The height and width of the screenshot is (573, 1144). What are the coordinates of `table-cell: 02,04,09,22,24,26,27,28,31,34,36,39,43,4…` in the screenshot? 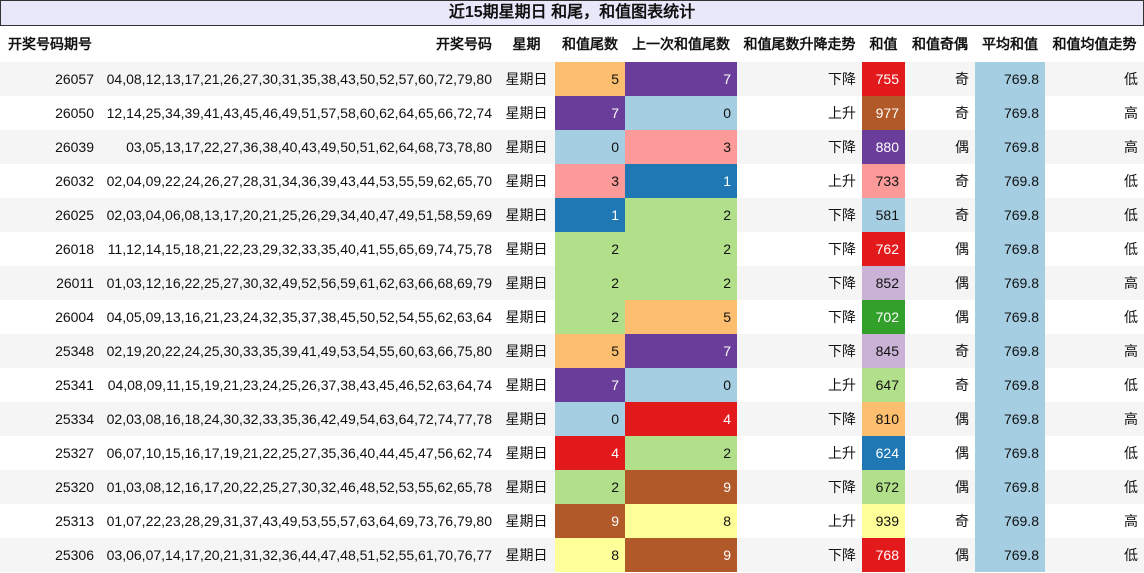 It's located at (299, 181).